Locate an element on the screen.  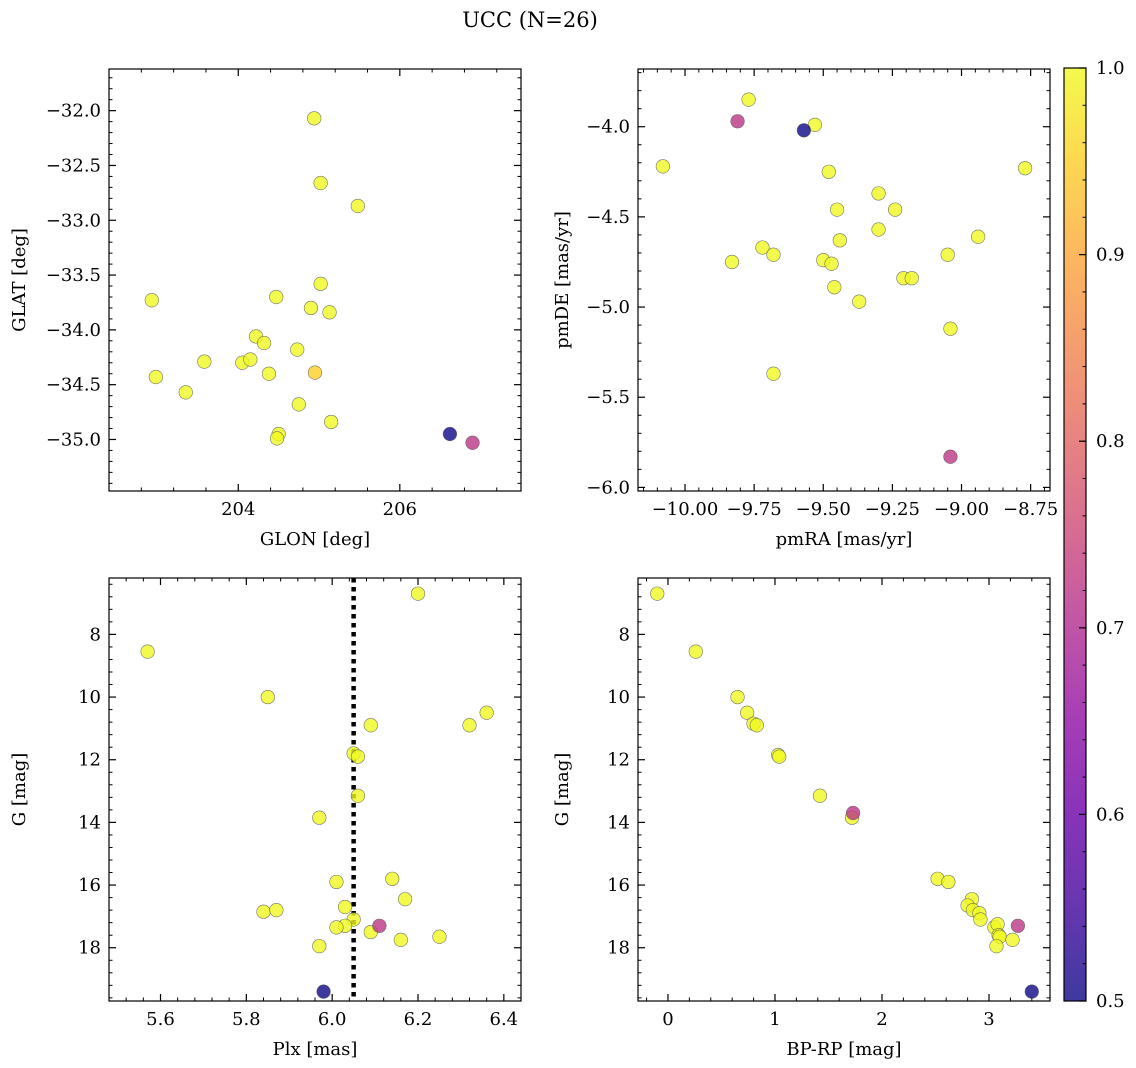
colorbar-tick-label: 0.7 is located at coordinates (1110, 628).